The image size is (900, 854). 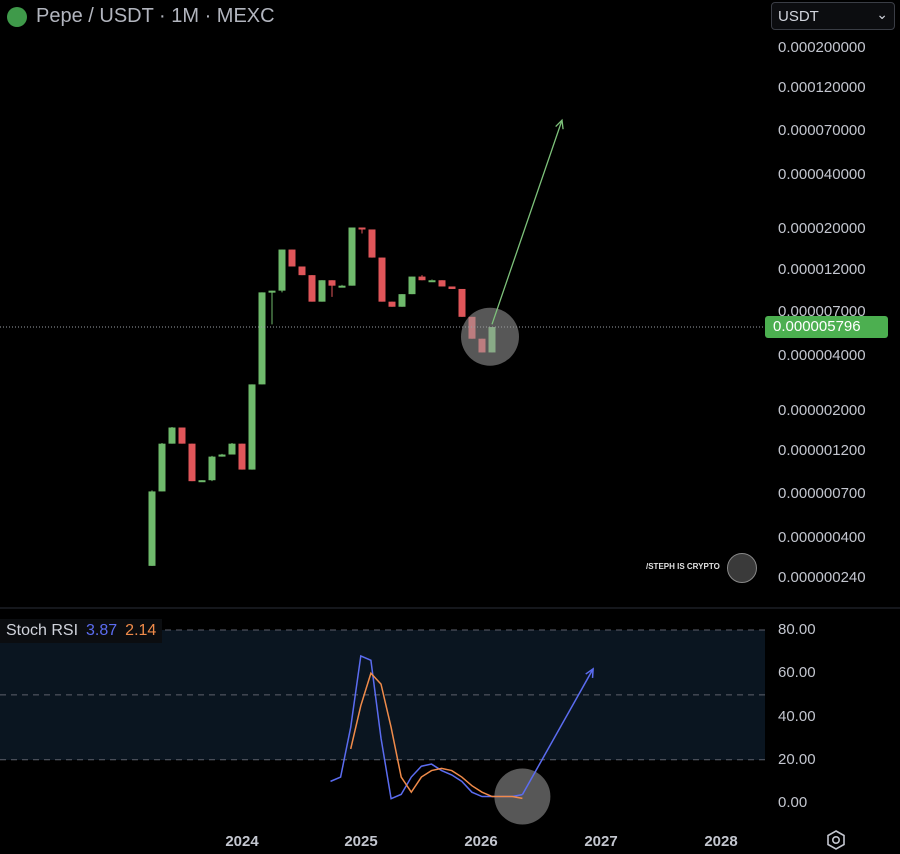 I want to click on time-tick-label: 2025, so click(x=360, y=841).